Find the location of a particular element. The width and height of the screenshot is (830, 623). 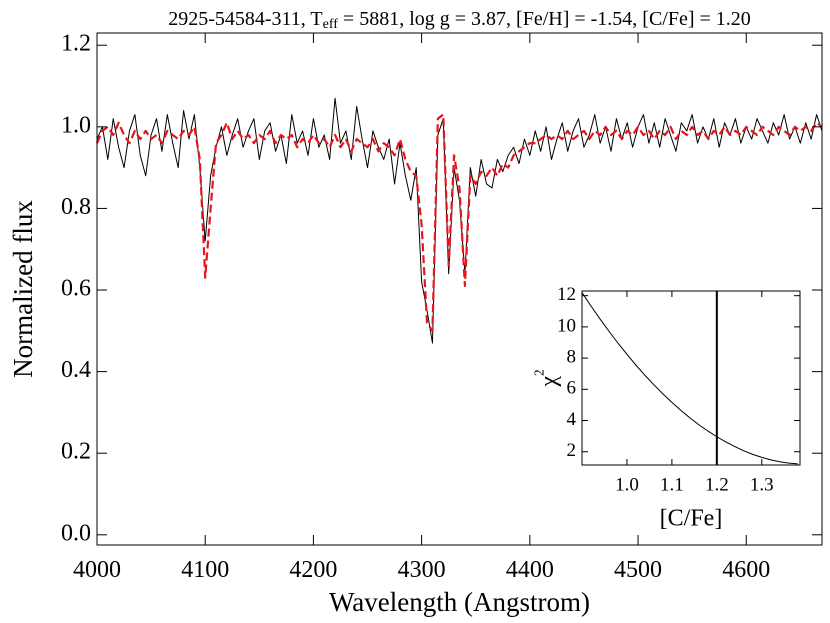

x-tick-label: 4500 is located at coordinates (638, 570).